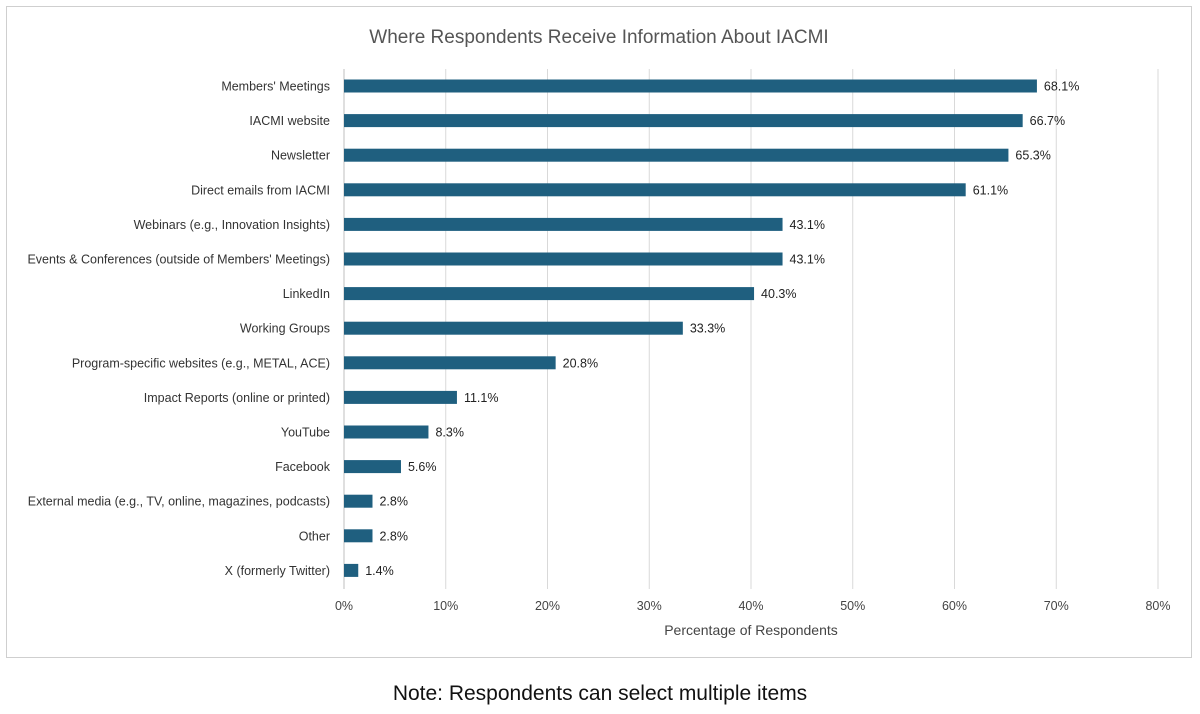 The width and height of the screenshot is (1200, 714). Describe the element at coordinates (547, 606) in the screenshot. I see `x-tick-label: 20%` at that location.